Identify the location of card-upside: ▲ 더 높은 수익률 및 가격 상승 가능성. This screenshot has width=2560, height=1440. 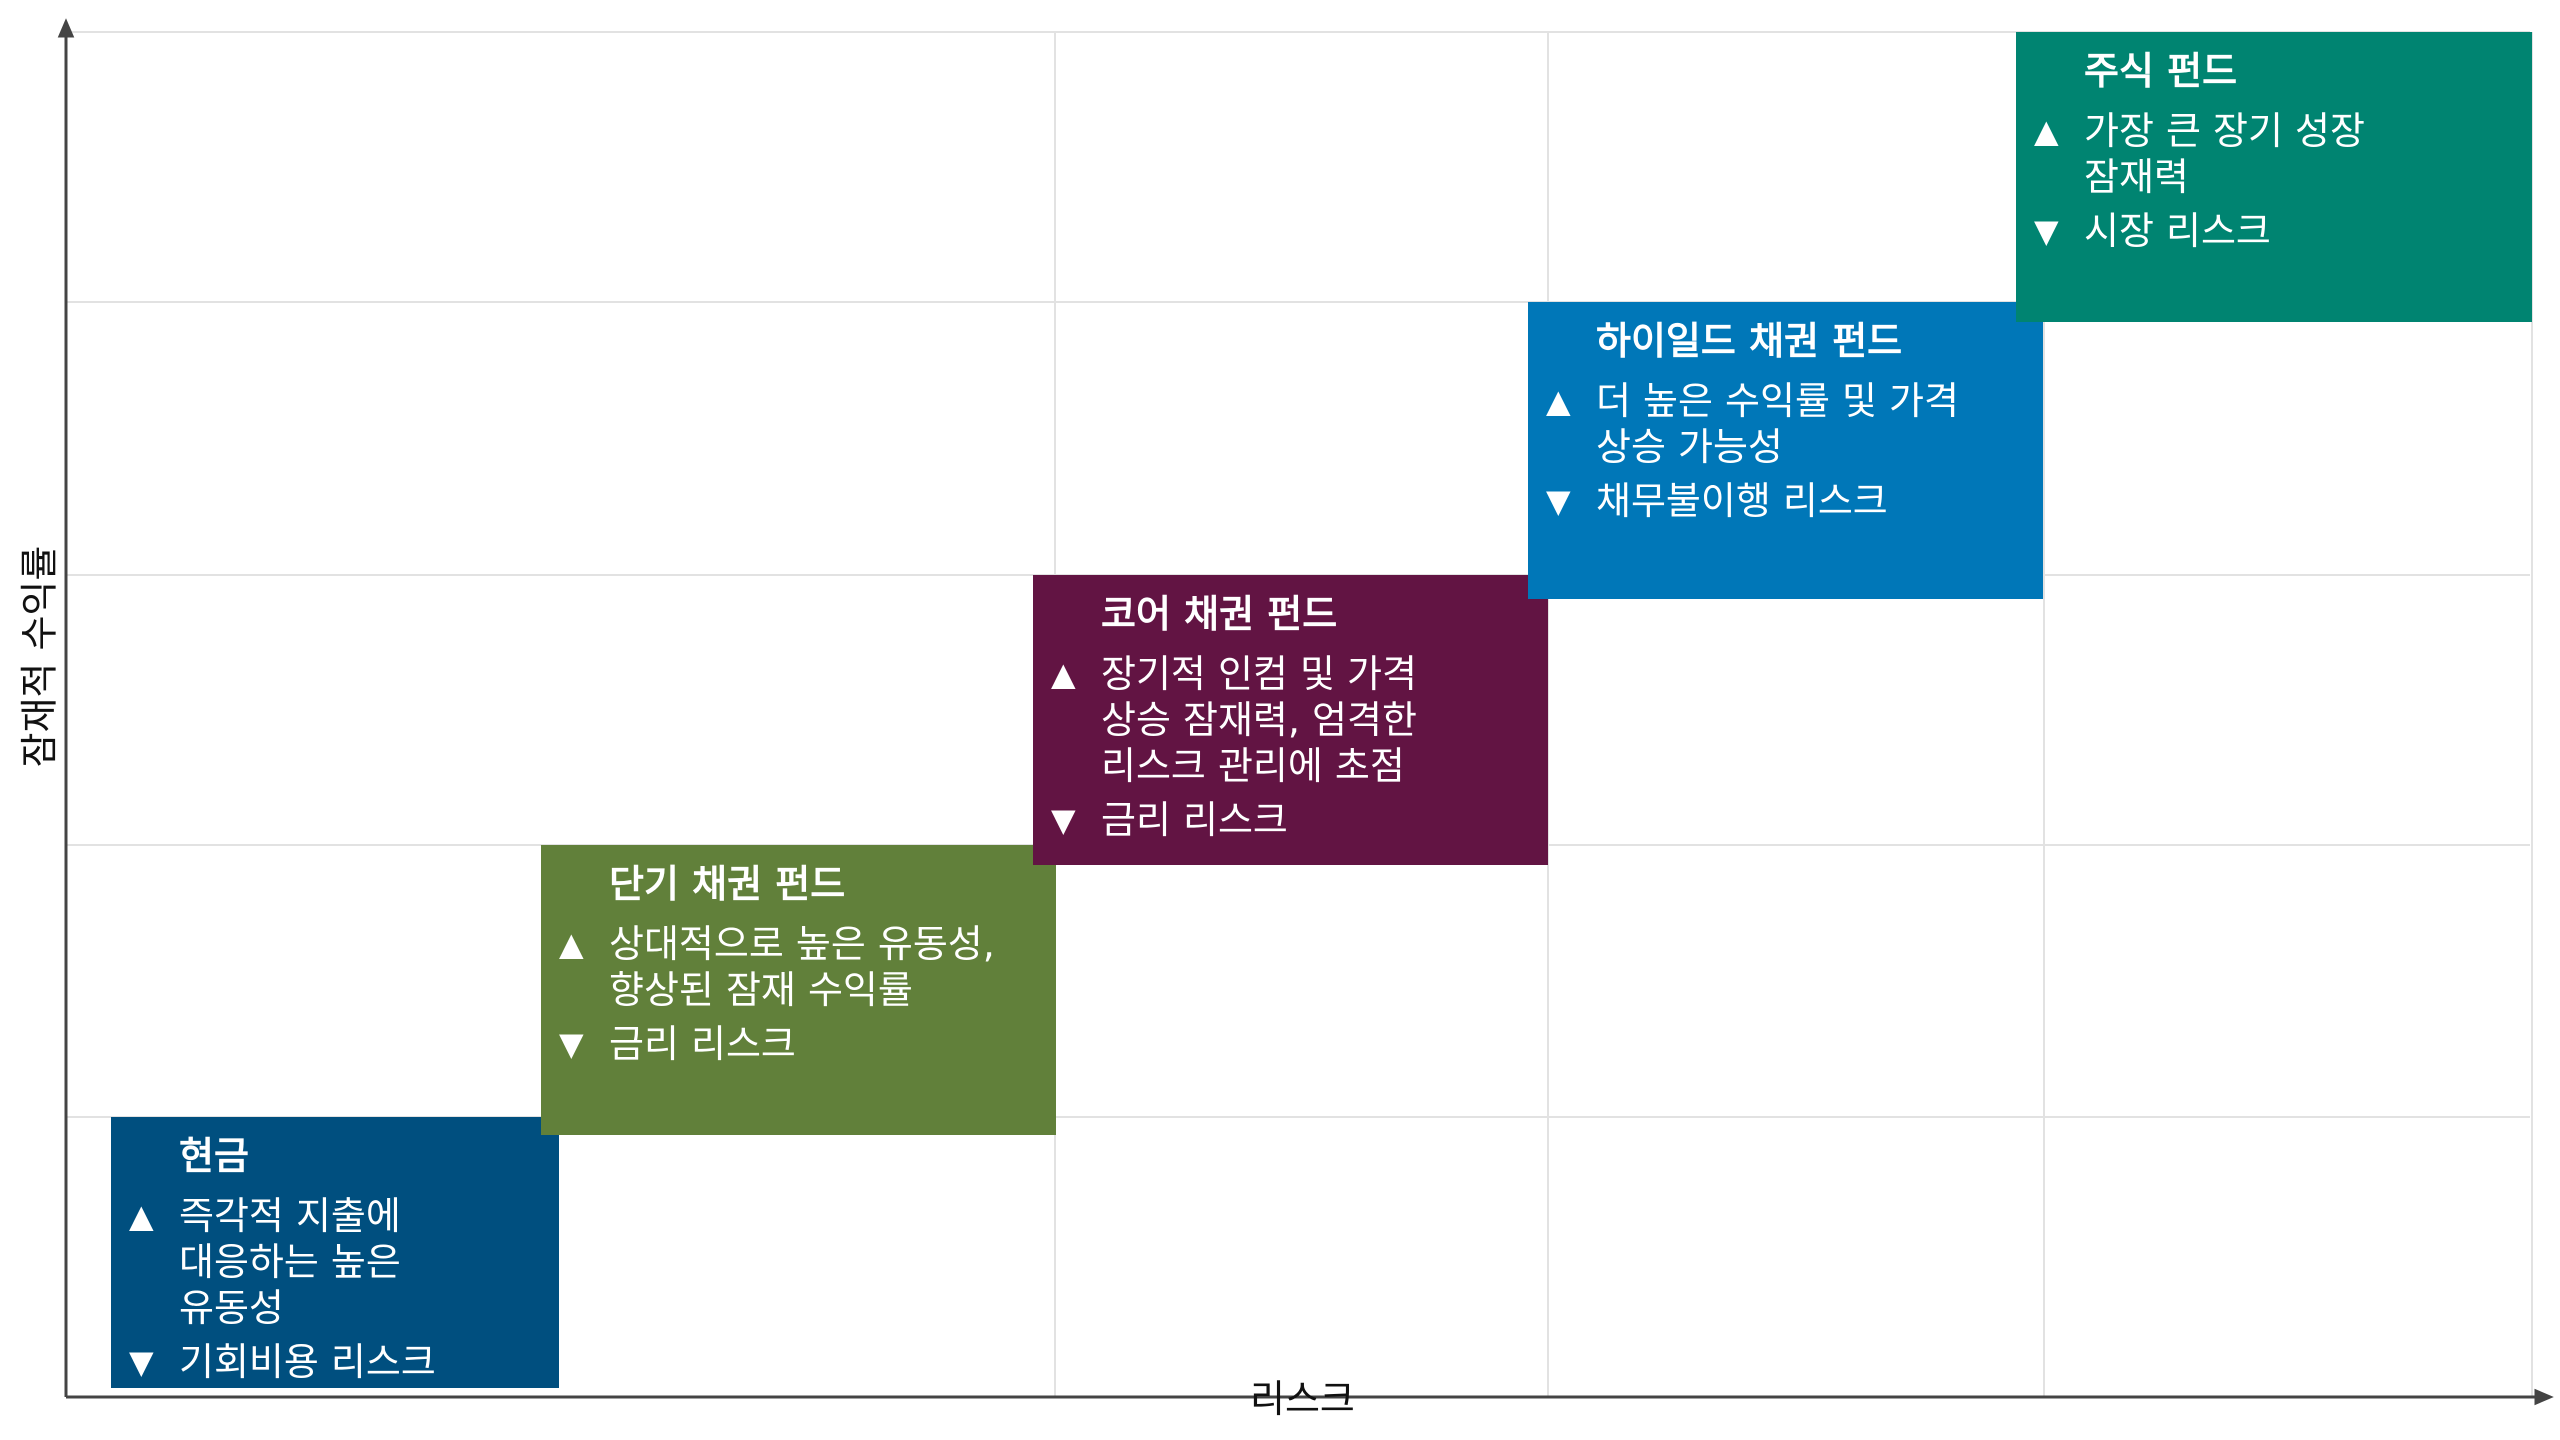
(1785, 424).